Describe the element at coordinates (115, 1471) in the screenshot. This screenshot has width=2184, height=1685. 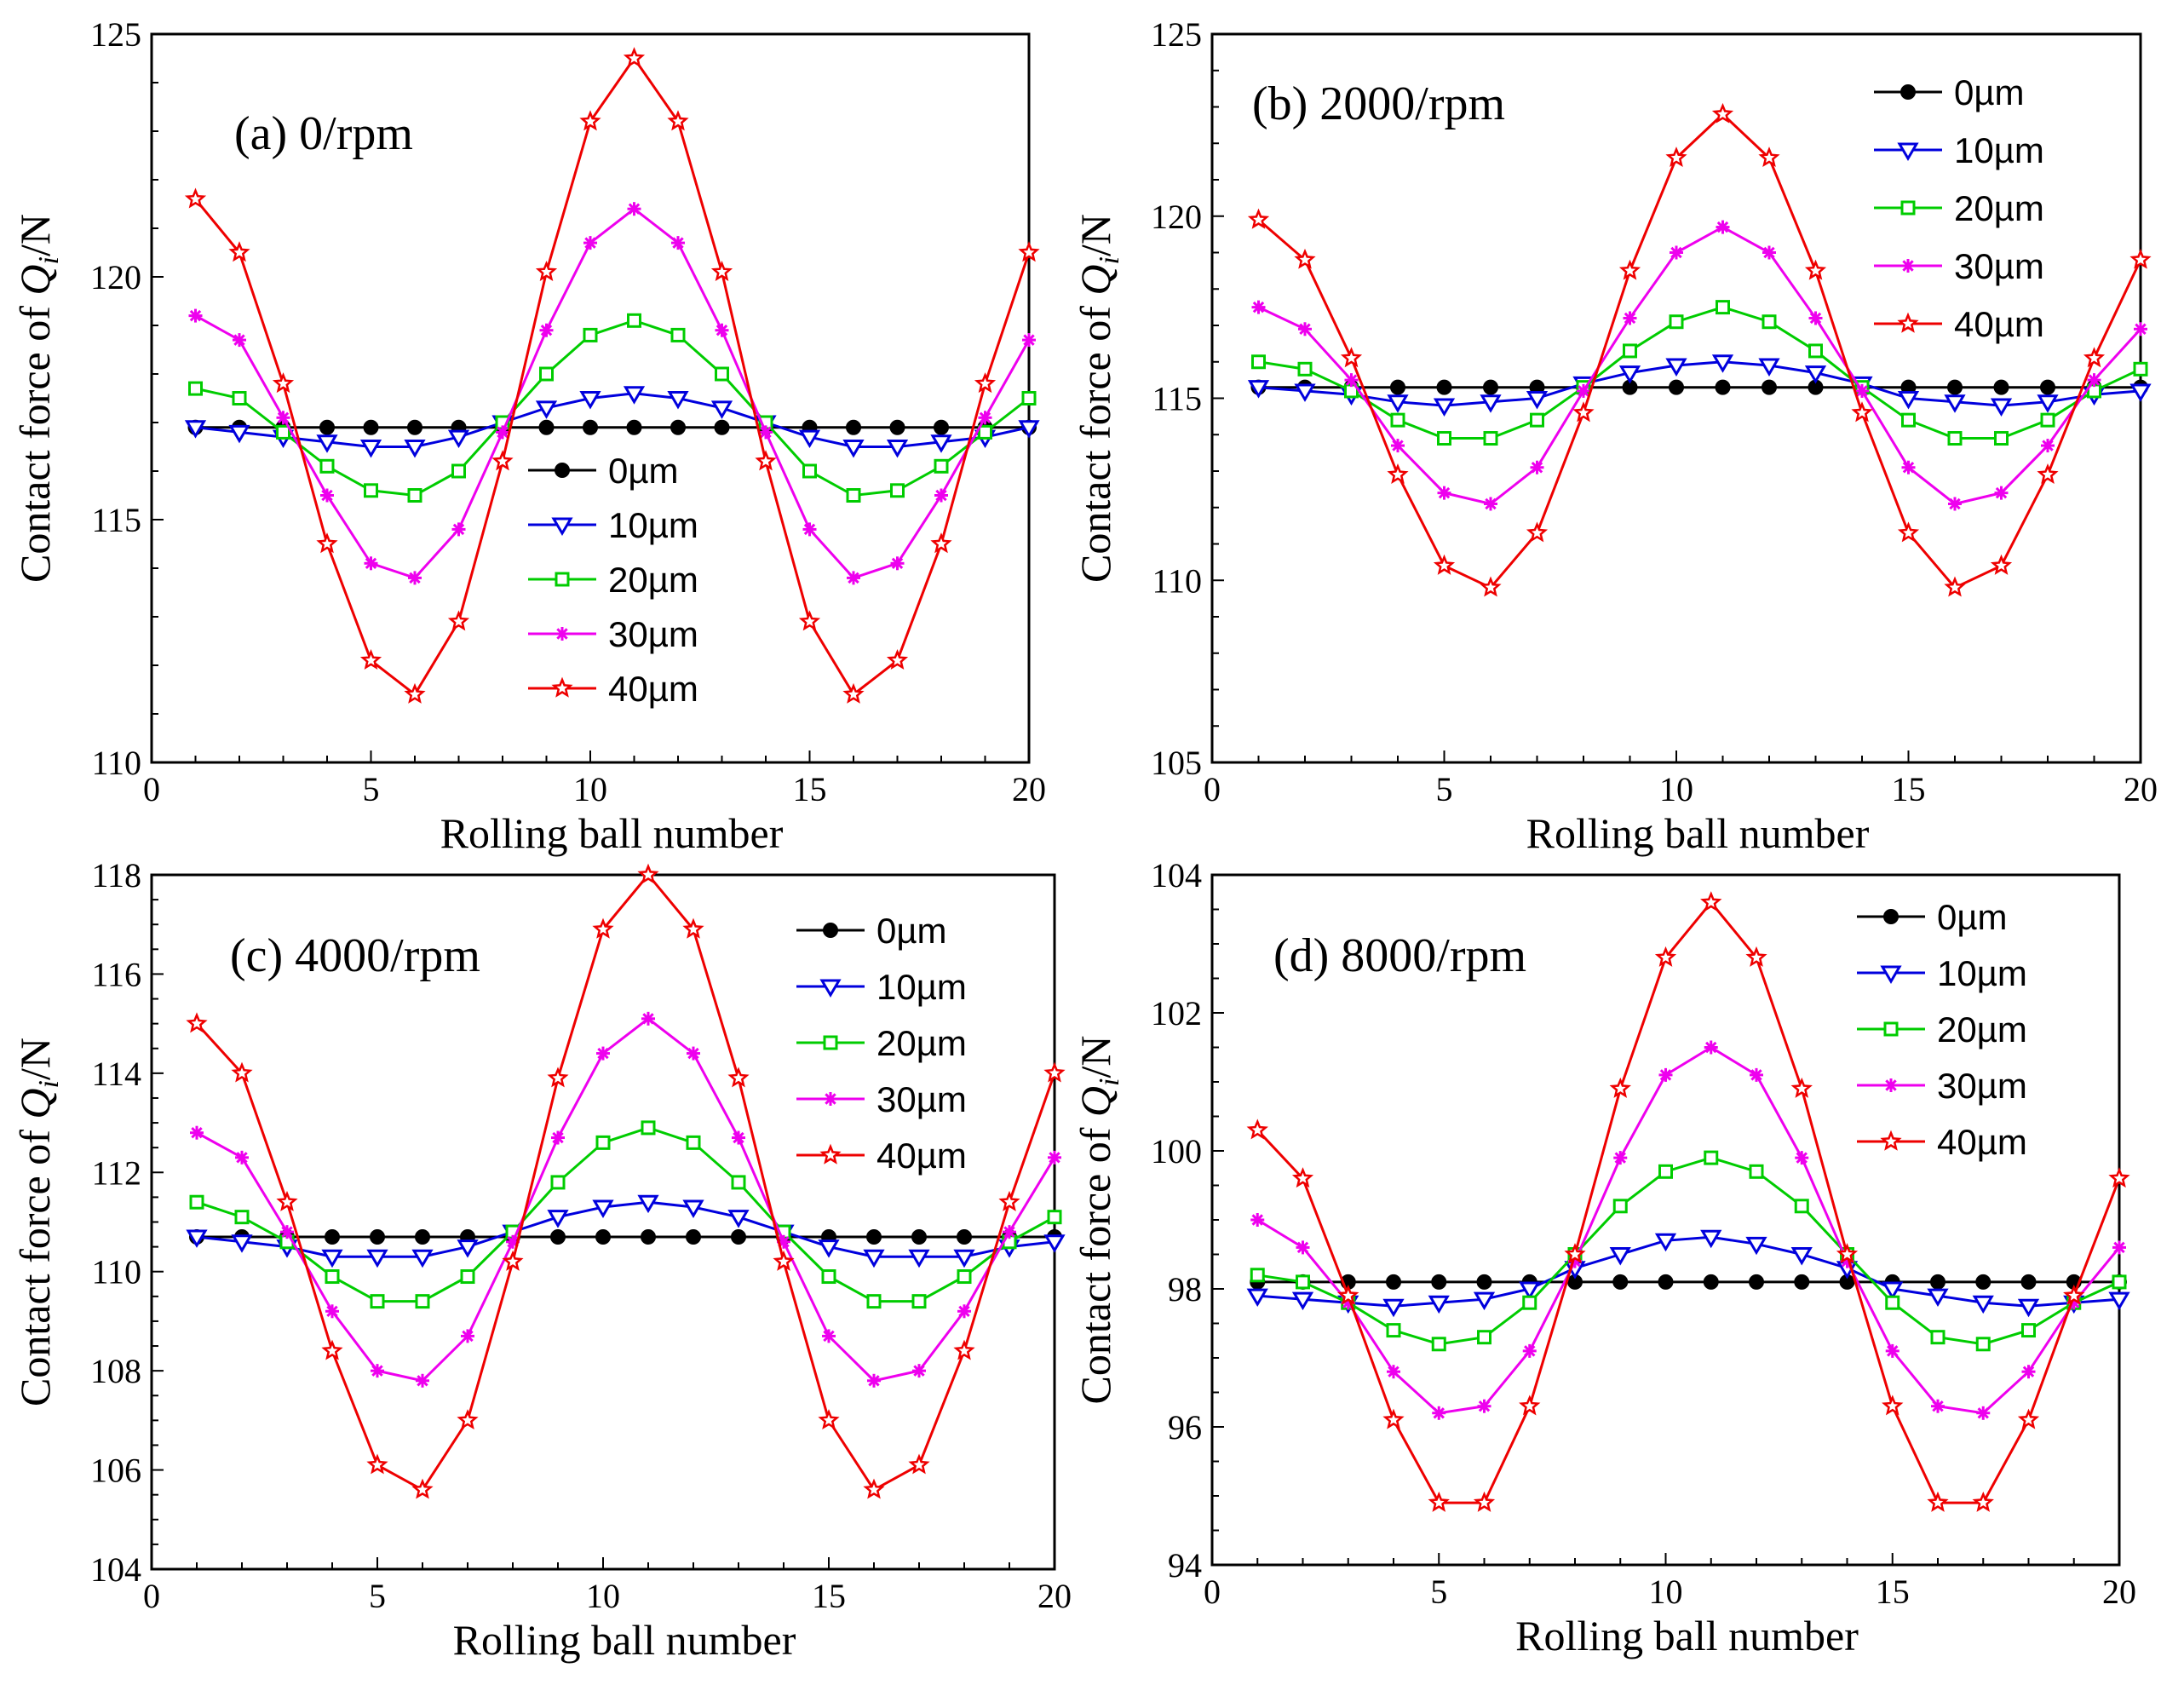
I see `y-tick-label: 106` at that location.